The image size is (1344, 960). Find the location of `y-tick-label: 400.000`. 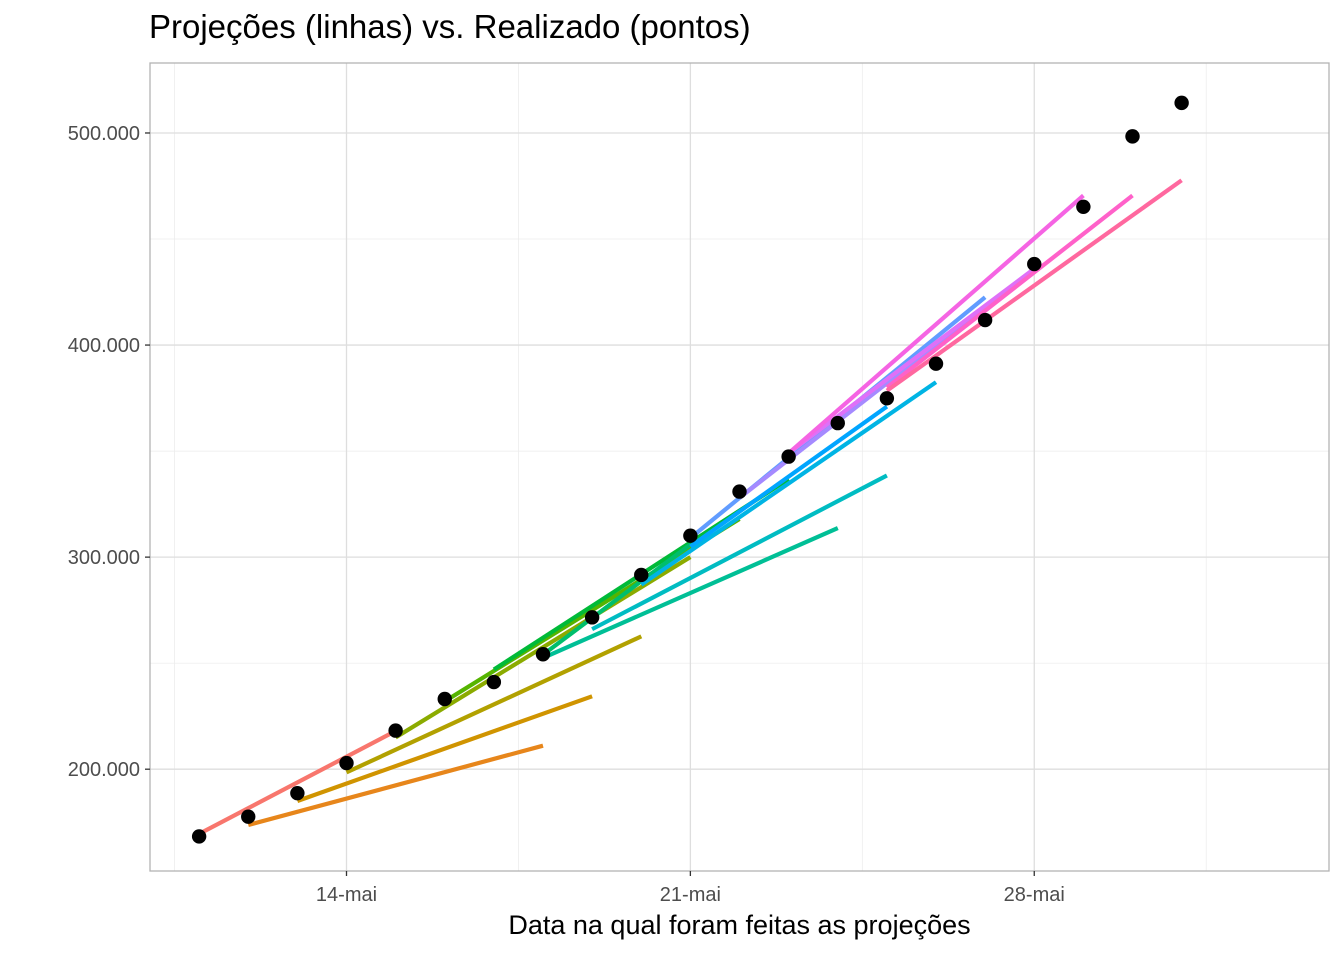

y-tick-label: 400.000 is located at coordinates (104, 346).